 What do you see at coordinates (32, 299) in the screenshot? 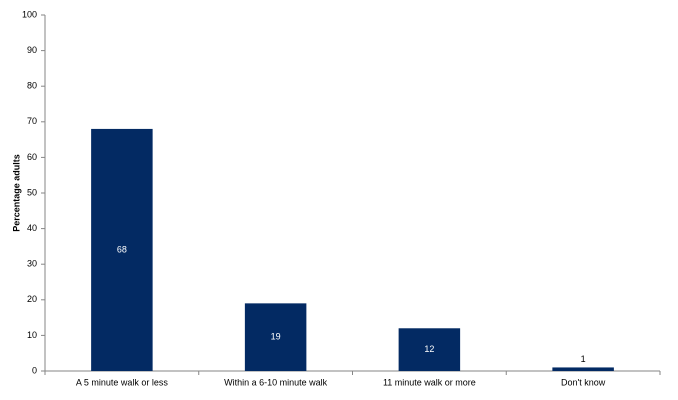
I see `y-tick-label: 20` at bounding box center [32, 299].